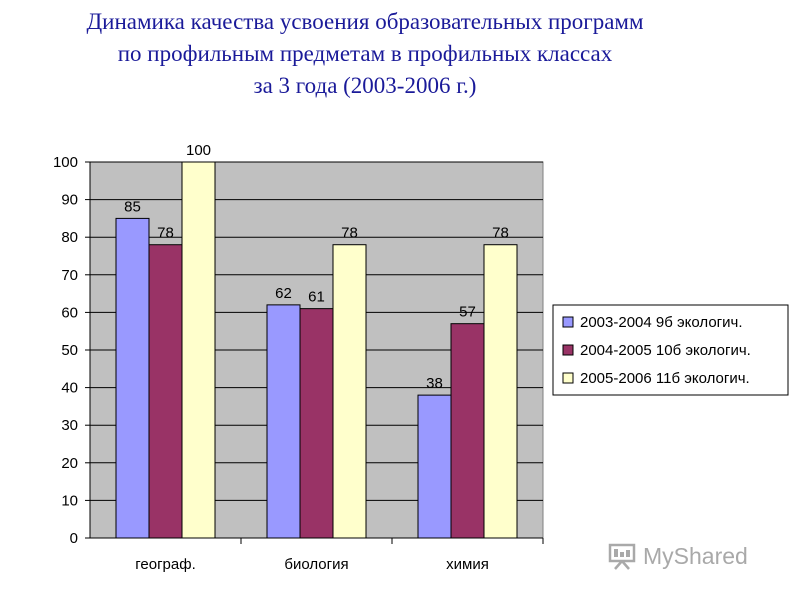  What do you see at coordinates (132, 206) in the screenshot?
I see `data-label: 85` at bounding box center [132, 206].